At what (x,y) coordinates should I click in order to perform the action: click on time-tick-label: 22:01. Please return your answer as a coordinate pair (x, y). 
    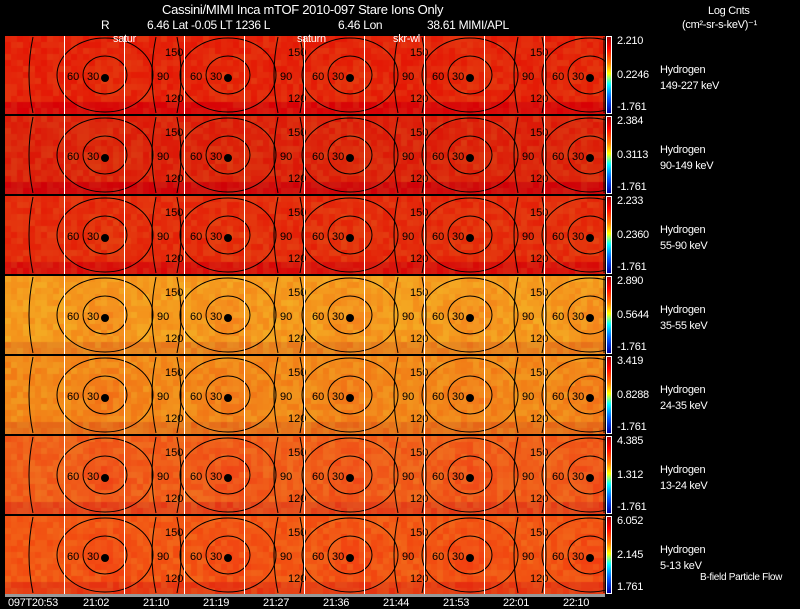
    Looking at the image, I should click on (516, 603).